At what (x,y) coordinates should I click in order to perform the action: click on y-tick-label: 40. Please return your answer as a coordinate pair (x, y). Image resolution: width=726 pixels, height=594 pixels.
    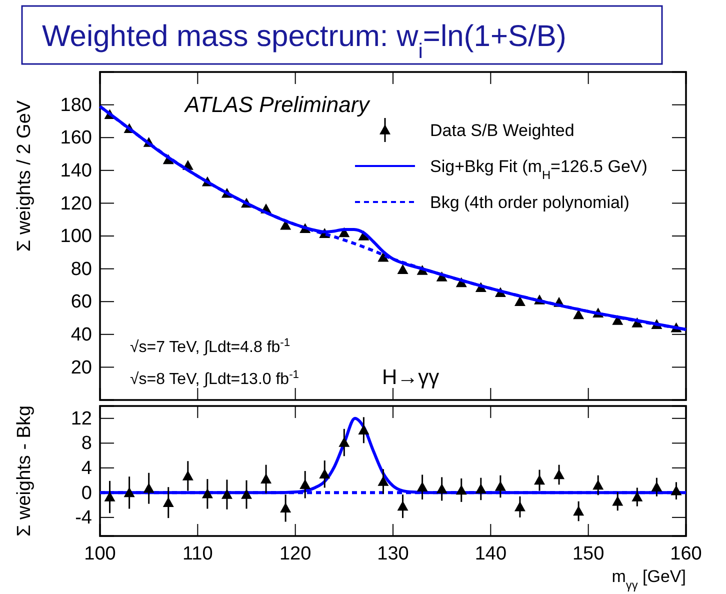
    Looking at the image, I should click on (81, 335).